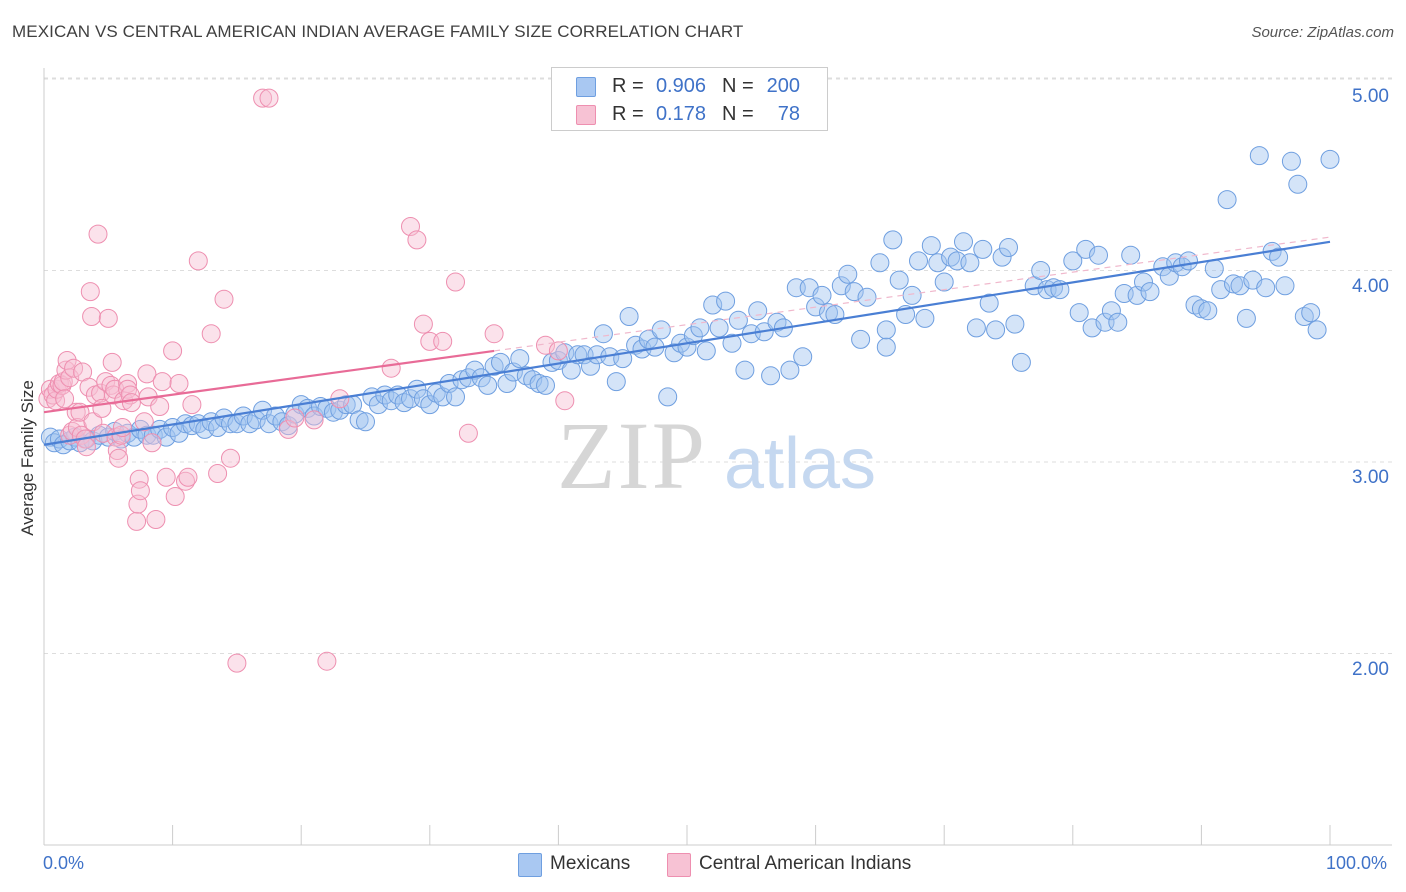 The width and height of the screenshot is (1406, 892). Describe the element at coordinates (1357, 863) in the screenshot. I see `x-tick-label-max: 100.0%` at that location.